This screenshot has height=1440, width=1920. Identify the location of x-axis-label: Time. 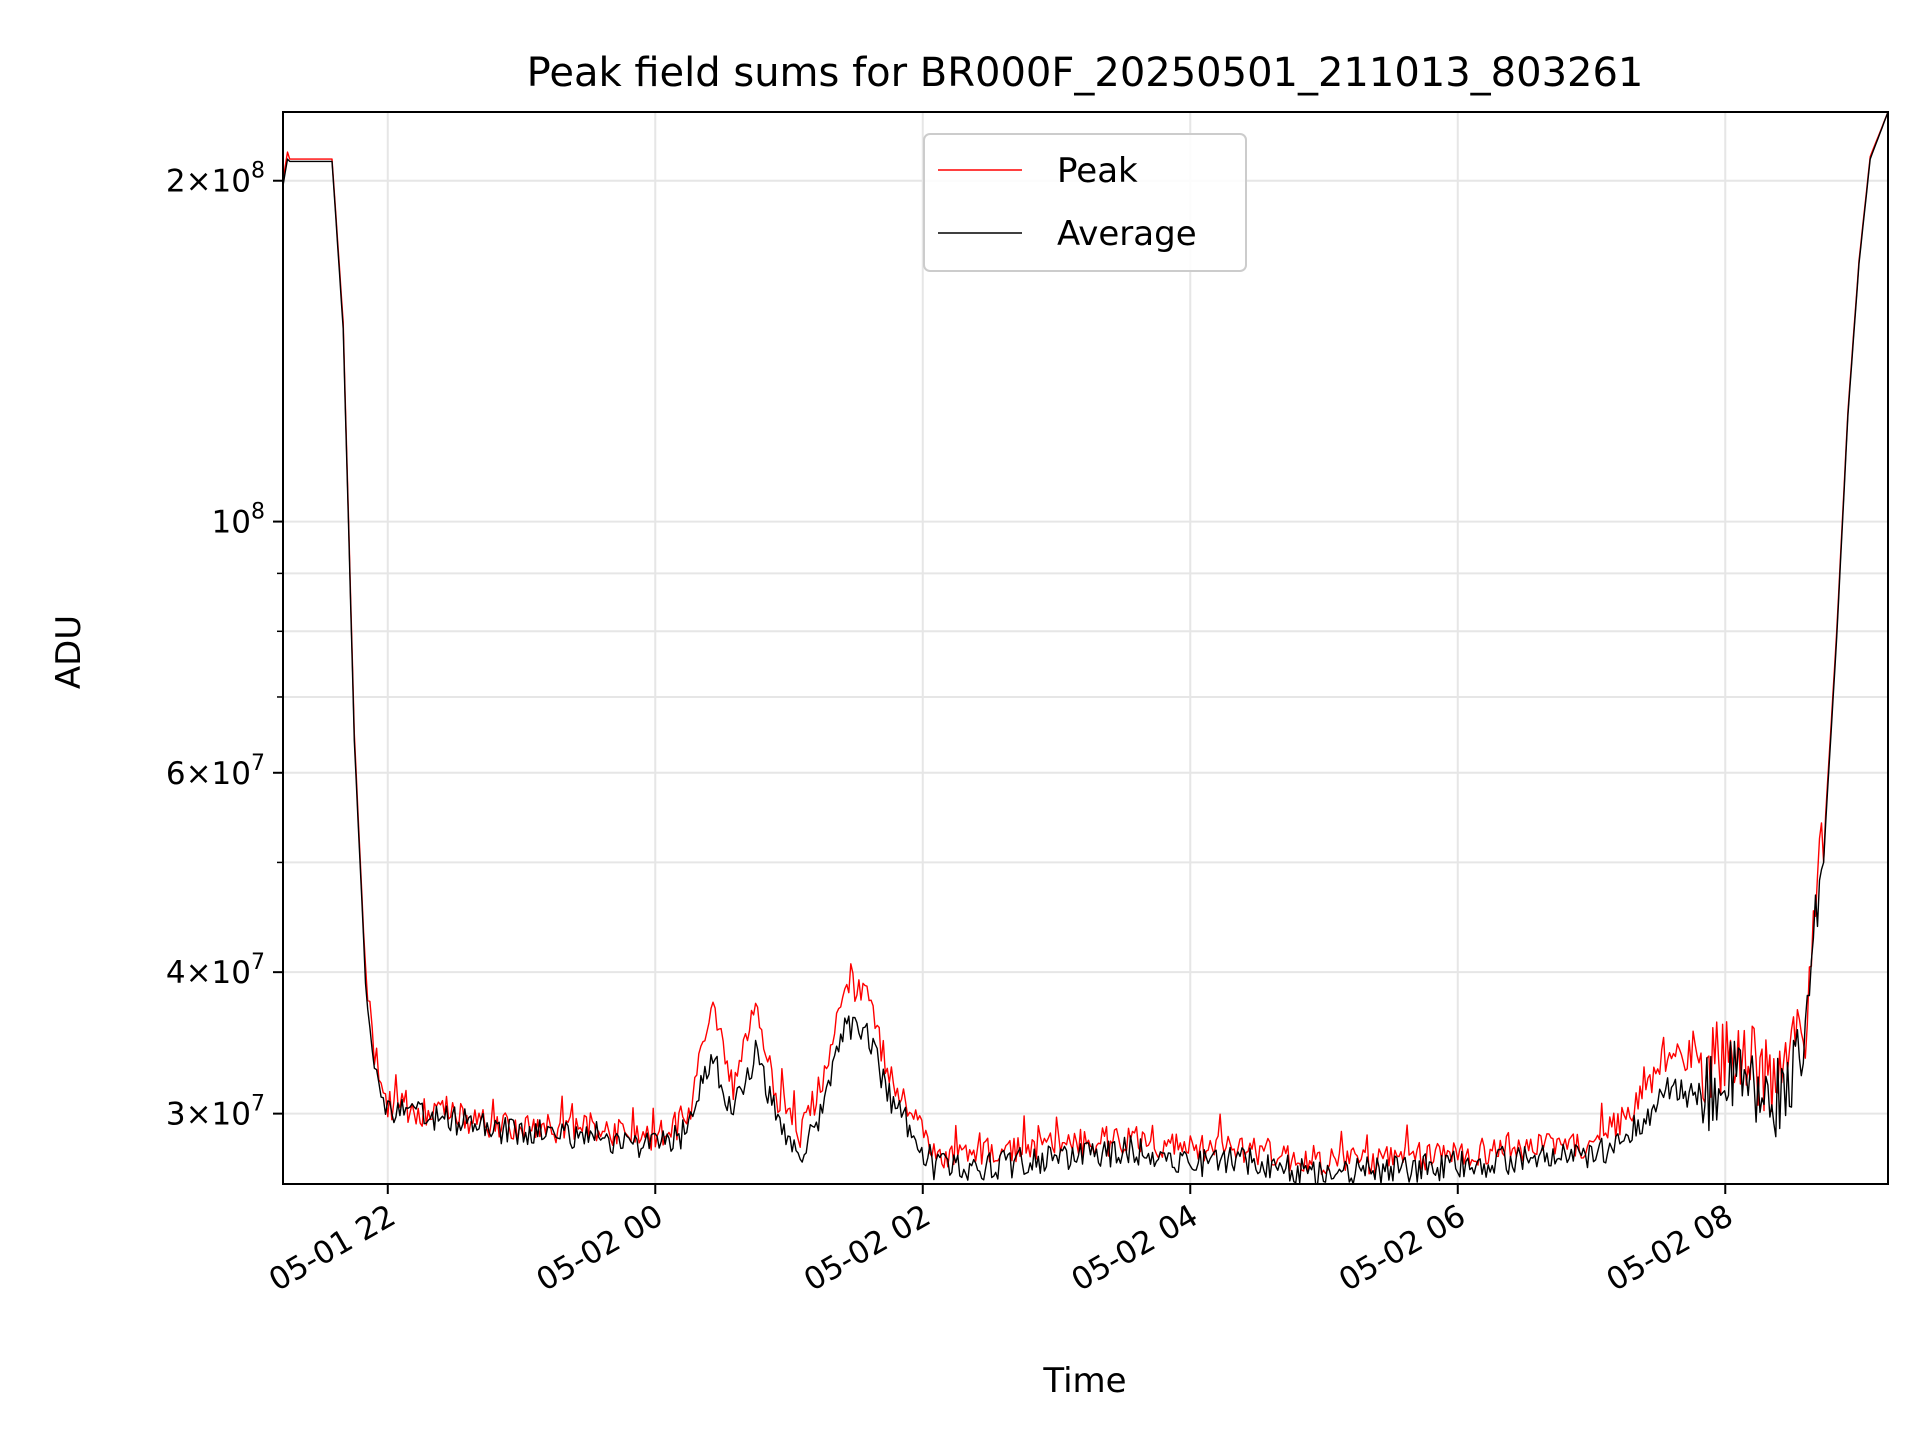
(1084, 1381).